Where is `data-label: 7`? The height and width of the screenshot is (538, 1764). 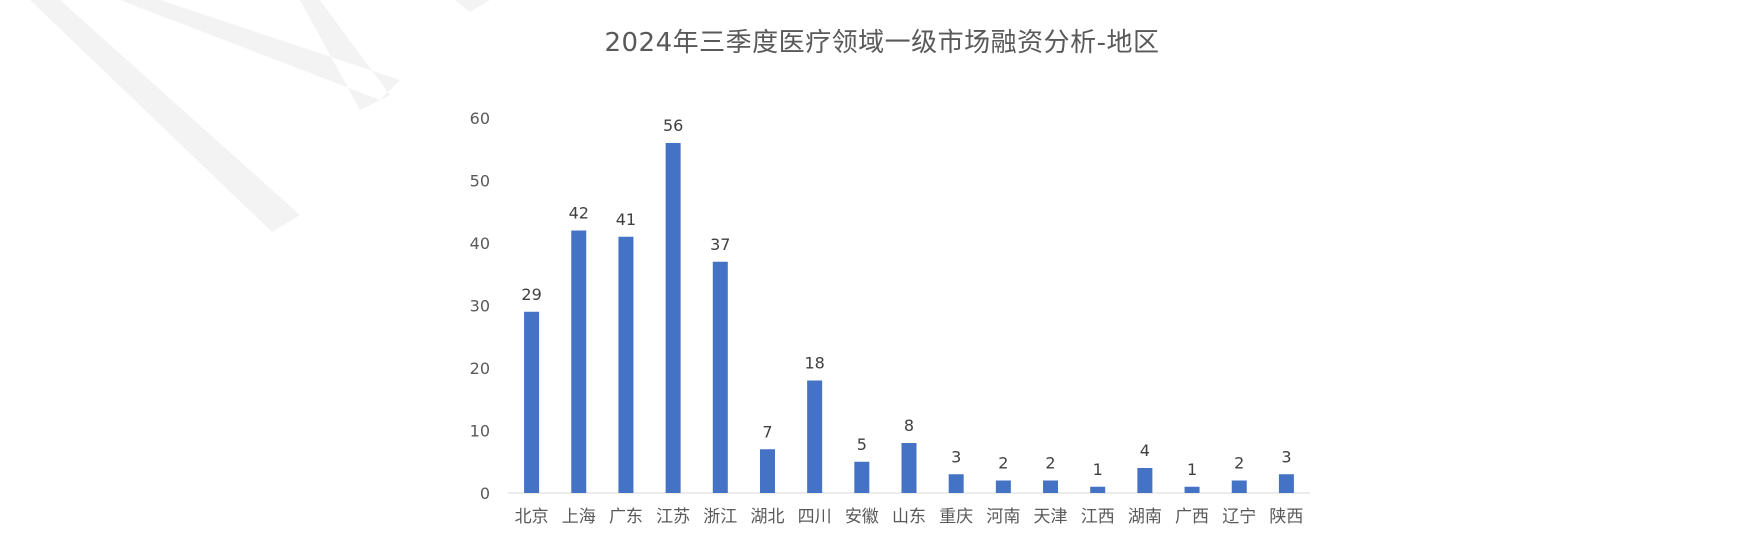 data-label: 7 is located at coordinates (767, 431).